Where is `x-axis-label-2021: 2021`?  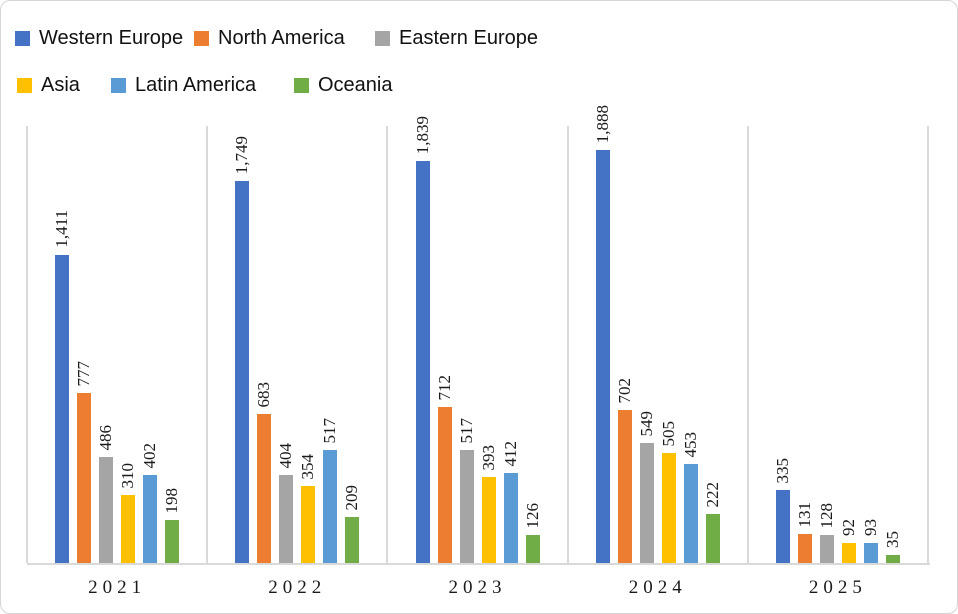 x-axis-label-2021: 2021 is located at coordinates (117, 587).